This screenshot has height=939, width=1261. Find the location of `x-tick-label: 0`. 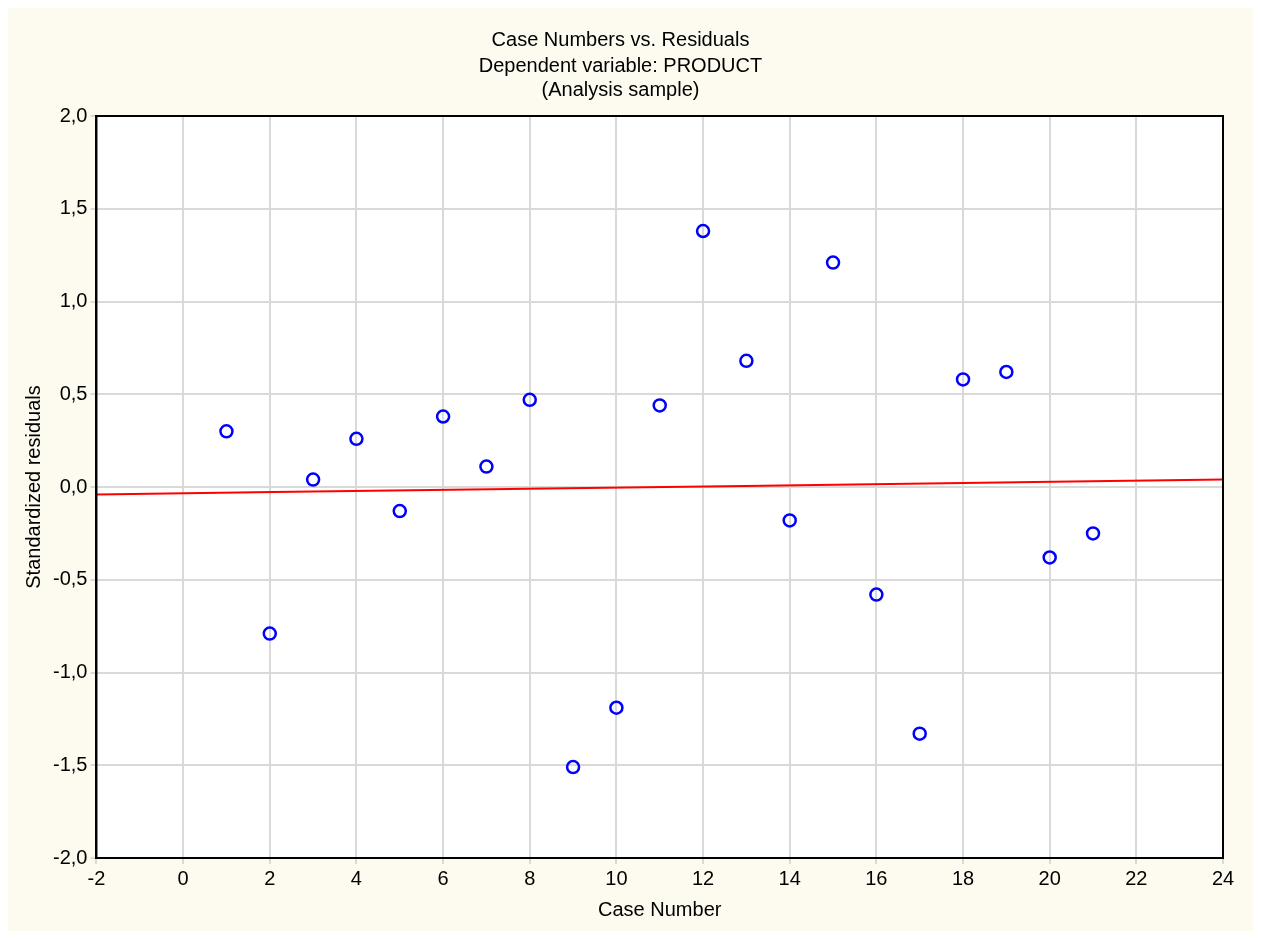

x-tick-label: 0 is located at coordinates (183, 877).